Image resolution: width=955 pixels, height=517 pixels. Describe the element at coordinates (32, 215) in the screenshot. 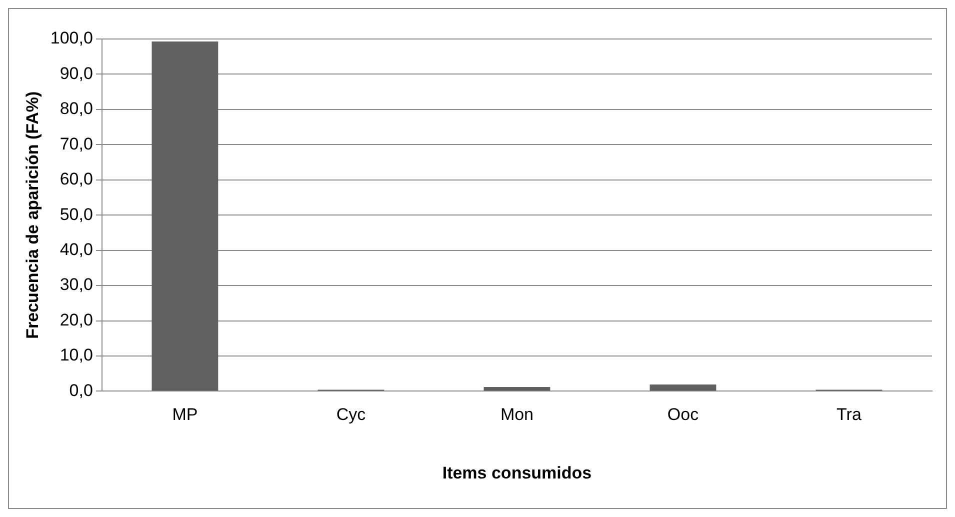

I see `y-axis-title: Frecuencia de aparición (FA%)` at that location.